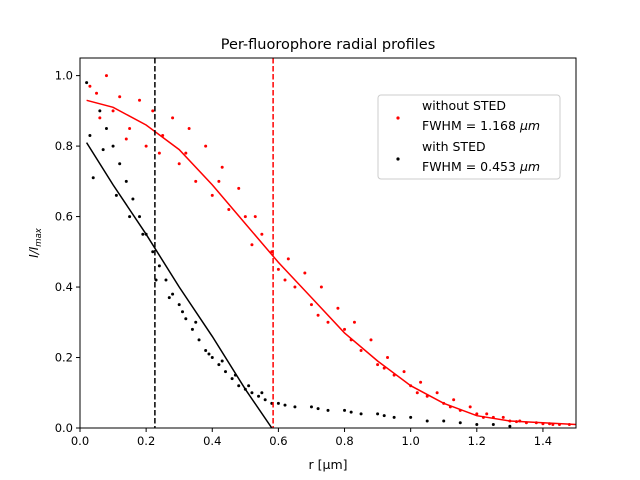 Image resolution: width=640 pixels, height=480 pixels. Describe the element at coordinates (214, 243) in the screenshot. I see `fwhm-lines` at that location.